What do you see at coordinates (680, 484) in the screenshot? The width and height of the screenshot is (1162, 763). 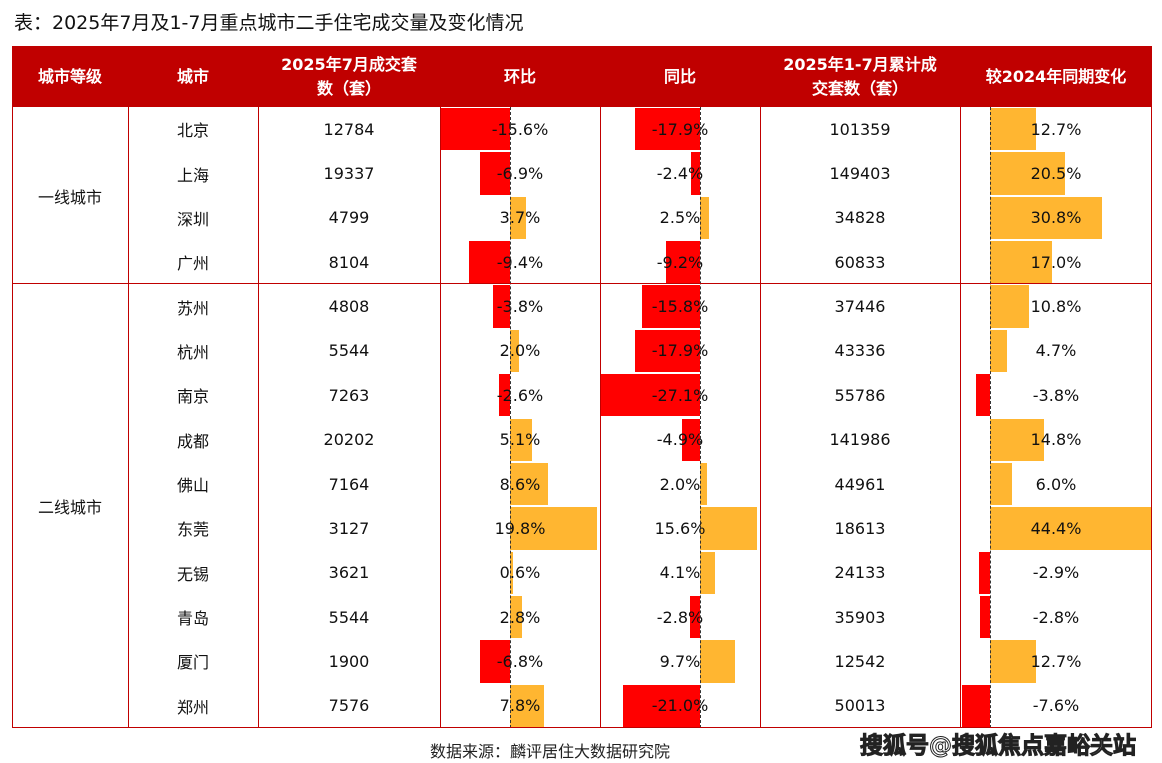 I see `yoy-label: 2.0%` at bounding box center [680, 484].